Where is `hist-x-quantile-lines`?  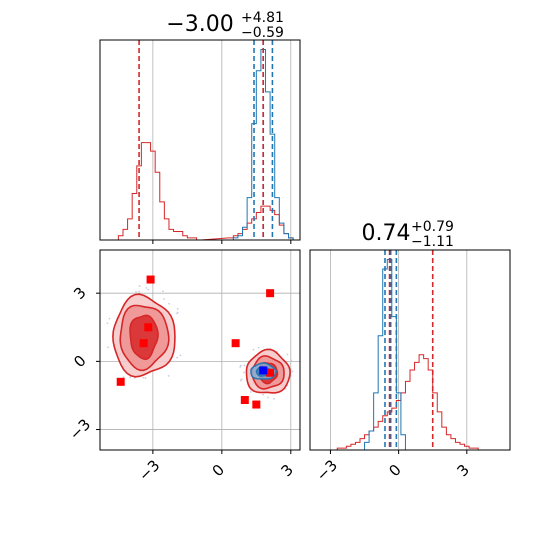 hist-x-quantile-lines is located at coordinates (206, 140).